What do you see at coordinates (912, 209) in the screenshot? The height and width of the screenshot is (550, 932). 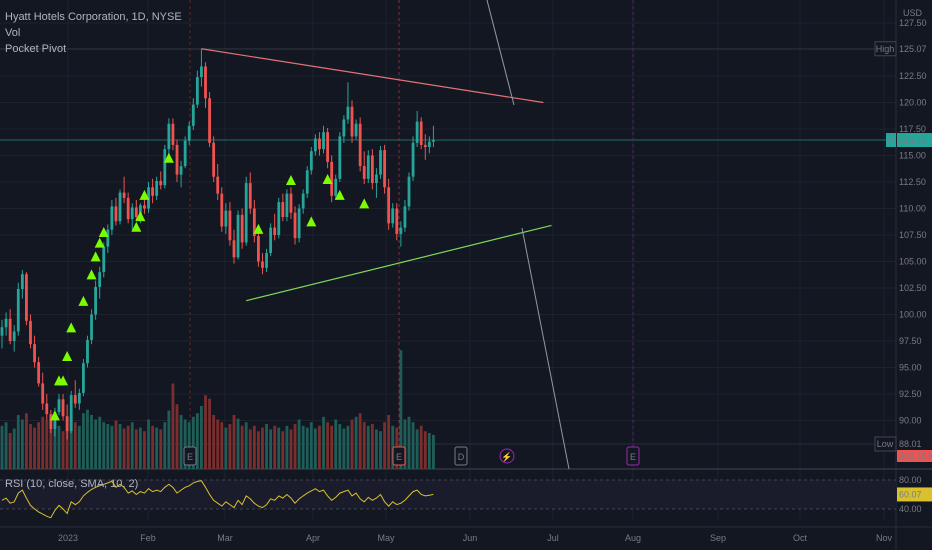 I see `price-tick-label: 110.00` at bounding box center [912, 209].